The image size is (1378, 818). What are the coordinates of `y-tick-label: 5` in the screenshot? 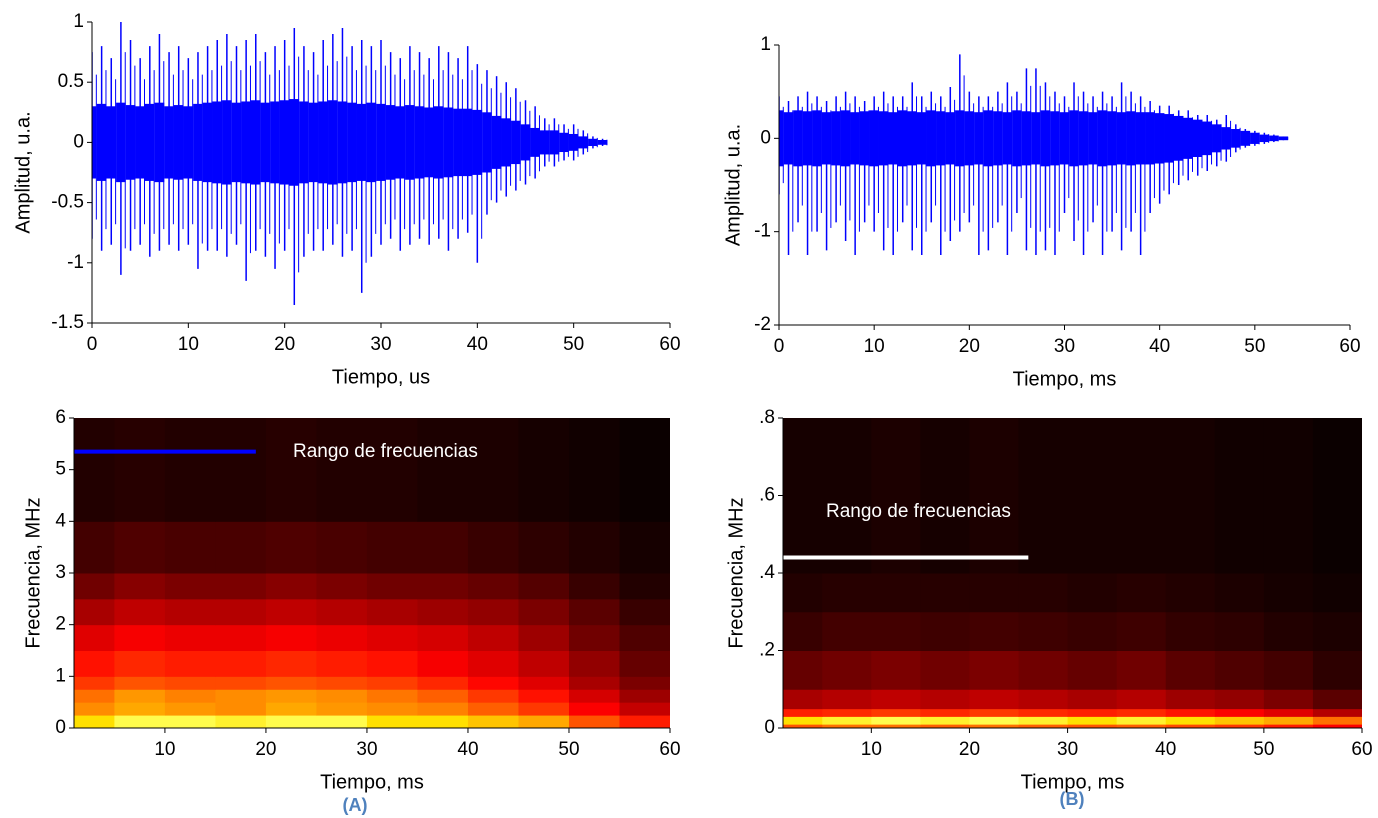 It's located at (60, 469).